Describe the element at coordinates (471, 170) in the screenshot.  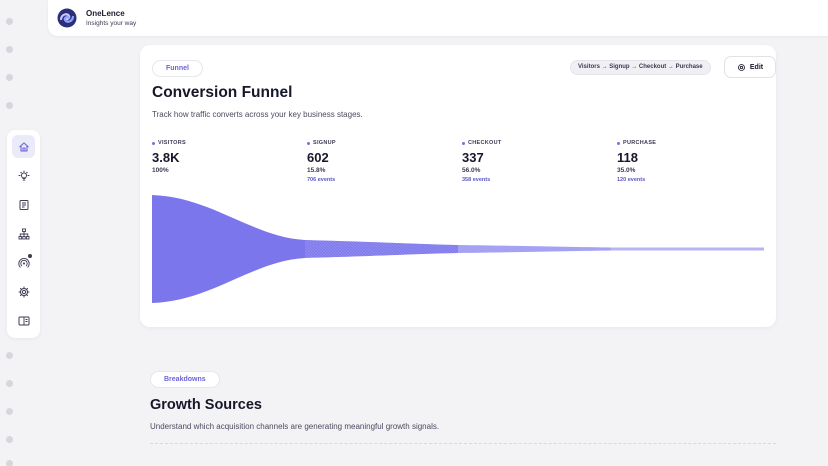
I see `stage-percent: 56.0%` at that location.